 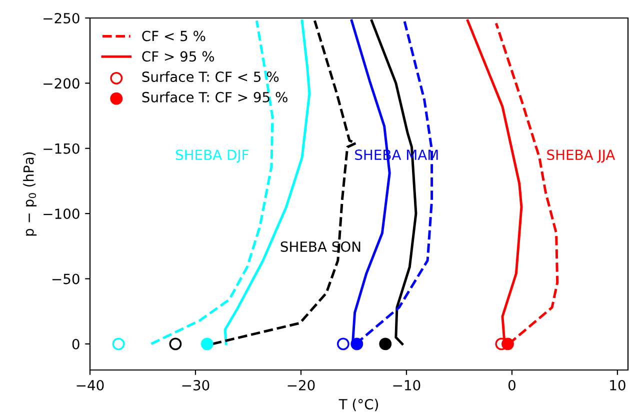 What do you see at coordinates (215, 97) in the screenshot?
I see `legend-label: Surface T: CF > 95 %` at bounding box center [215, 97].